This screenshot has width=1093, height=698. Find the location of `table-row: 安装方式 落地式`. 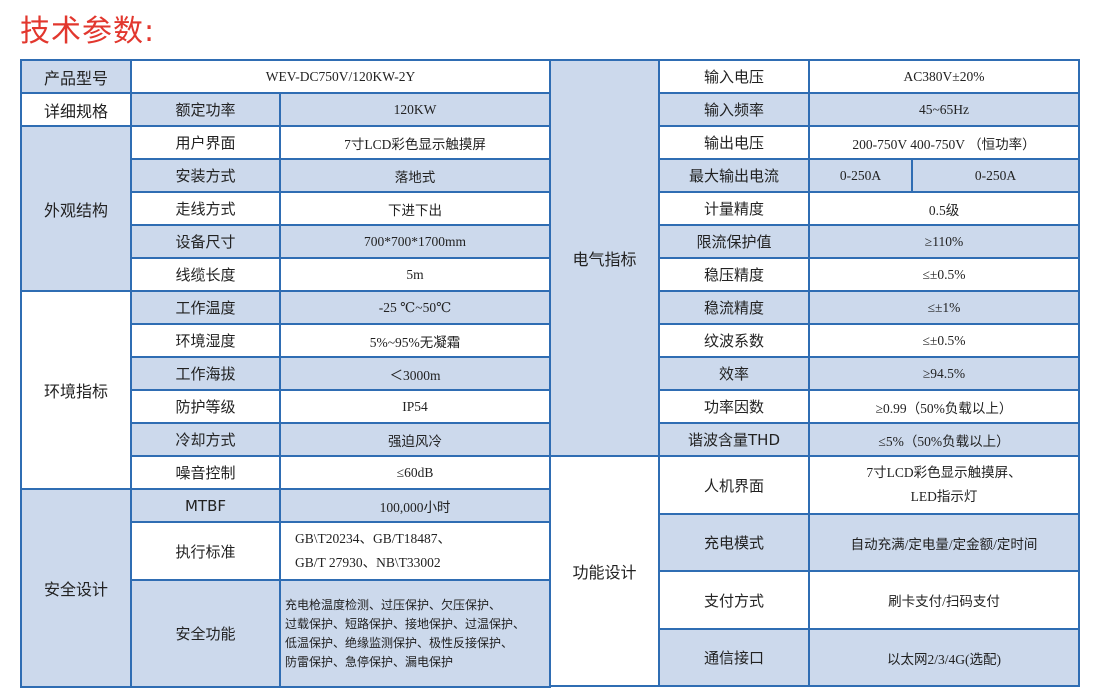

table-row: 安装方式 落地式 is located at coordinates (286, 175).